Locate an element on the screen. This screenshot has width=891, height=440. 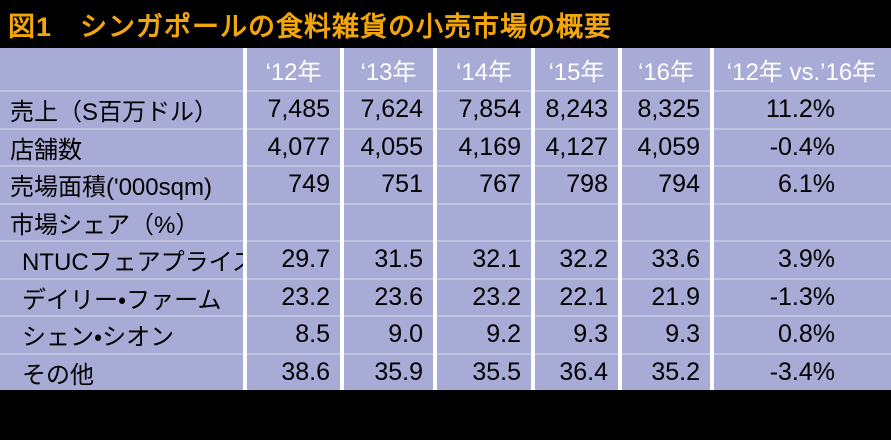
value-cell: 7,624 is located at coordinates (391, 109).